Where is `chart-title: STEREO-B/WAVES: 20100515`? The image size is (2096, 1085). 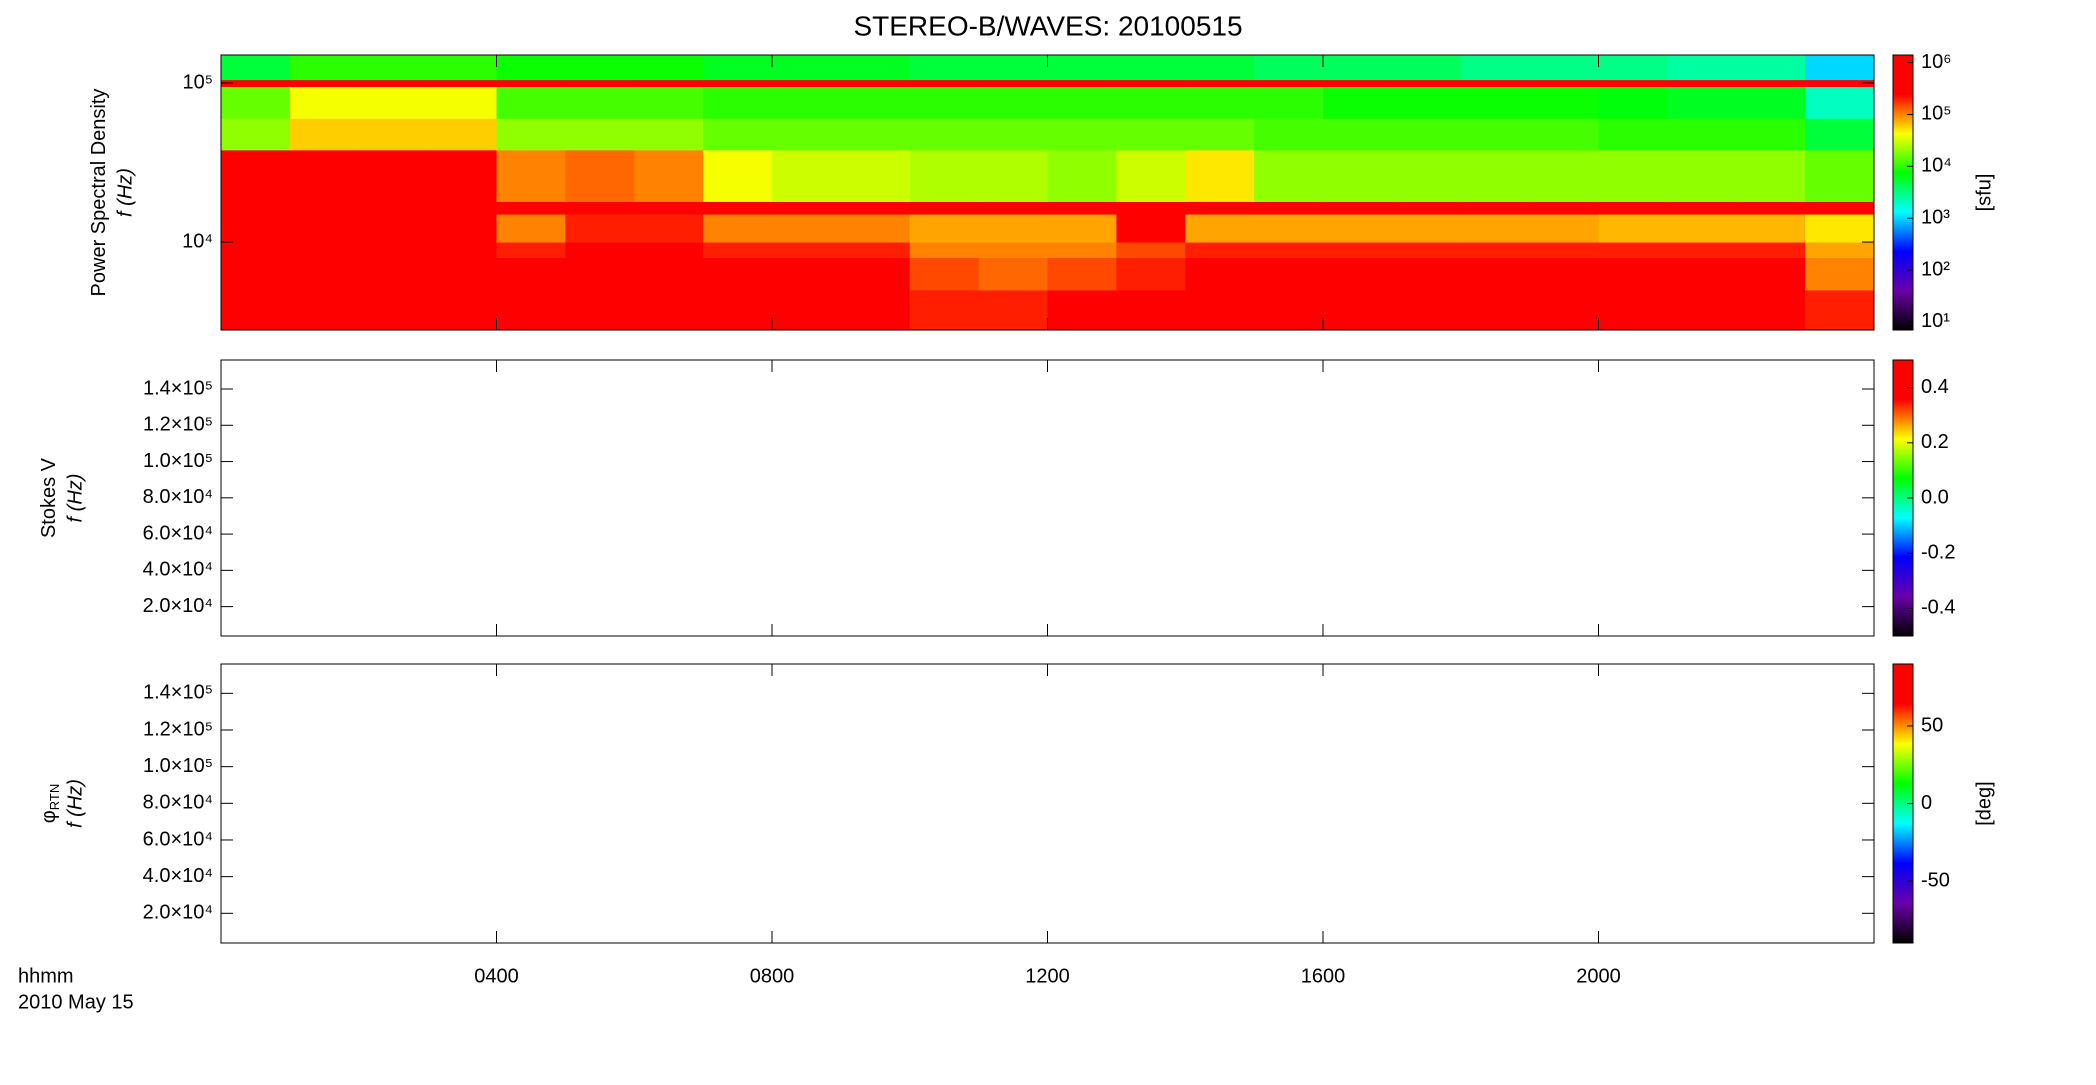 chart-title: STEREO-B/WAVES: 20100515 is located at coordinates (1047, 25).